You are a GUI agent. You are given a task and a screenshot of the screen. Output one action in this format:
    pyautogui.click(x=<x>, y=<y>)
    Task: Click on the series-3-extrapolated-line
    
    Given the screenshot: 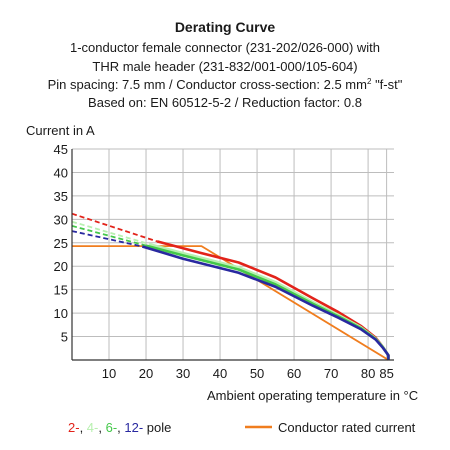 What is the action you would take?
    pyautogui.click(x=110, y=233)
    